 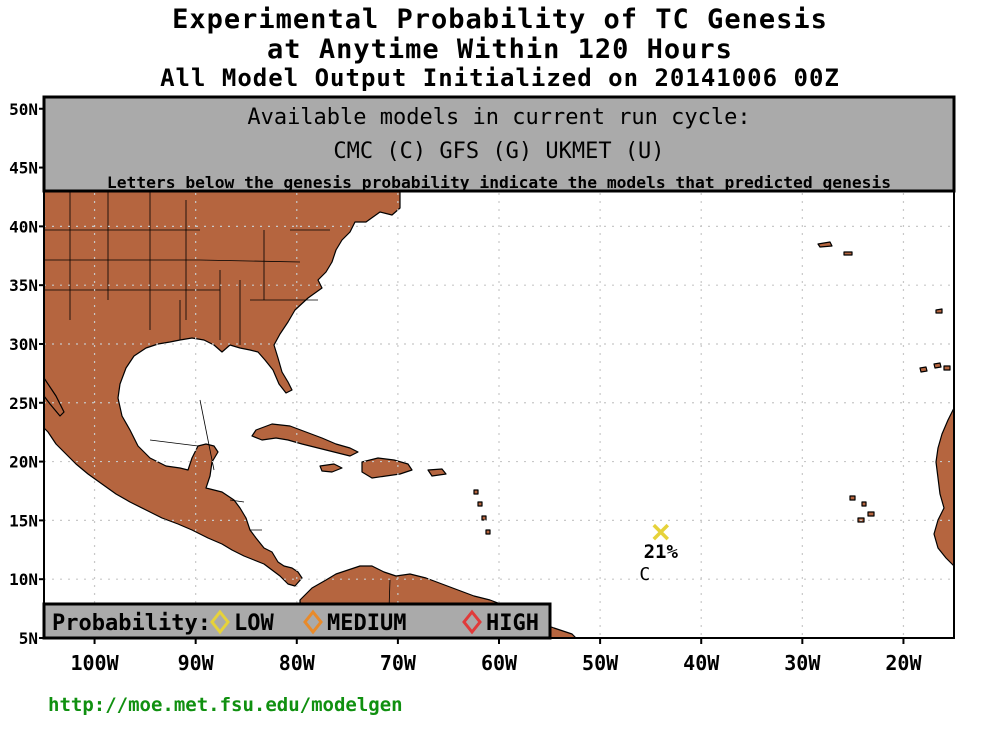 I want to click on azores-islands, so click(x=835, y=248).